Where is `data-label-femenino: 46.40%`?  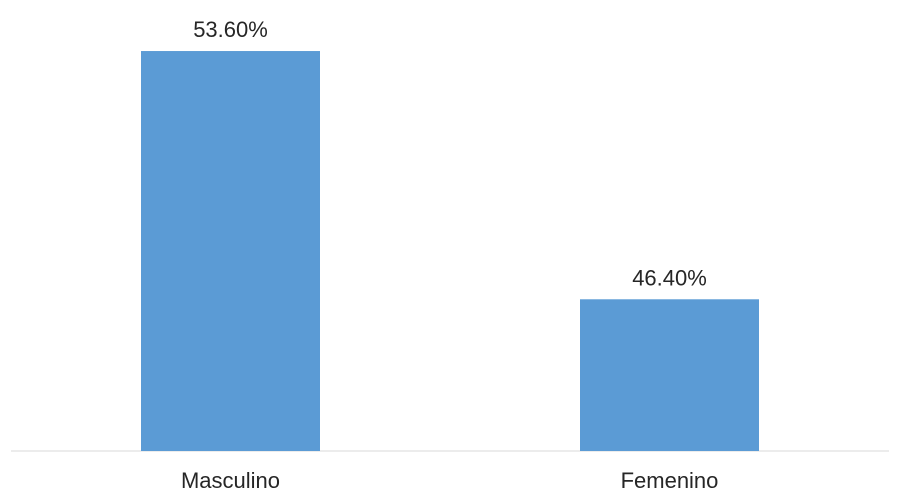
data-label-femenino: 46.40% is located at coordinates (669, 277).